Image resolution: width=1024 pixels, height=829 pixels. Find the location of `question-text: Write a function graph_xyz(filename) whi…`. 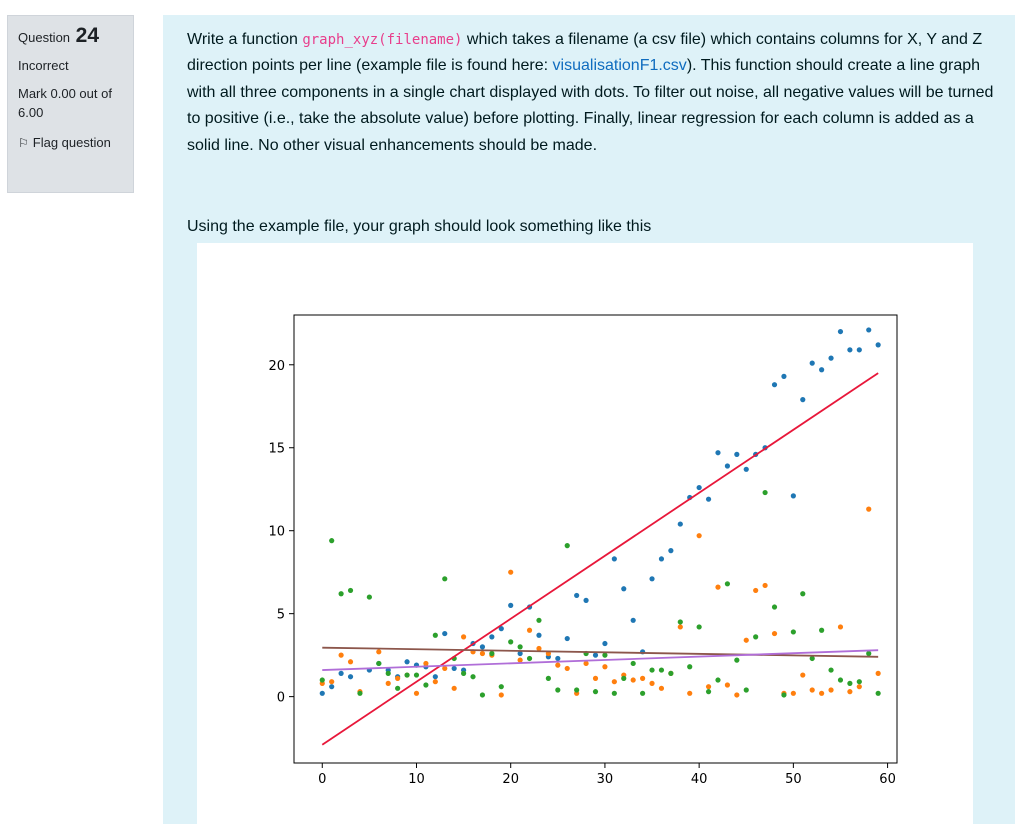

question-text: Write a function graph_xyz(filename) whi… is located at coordinates (590, 92).